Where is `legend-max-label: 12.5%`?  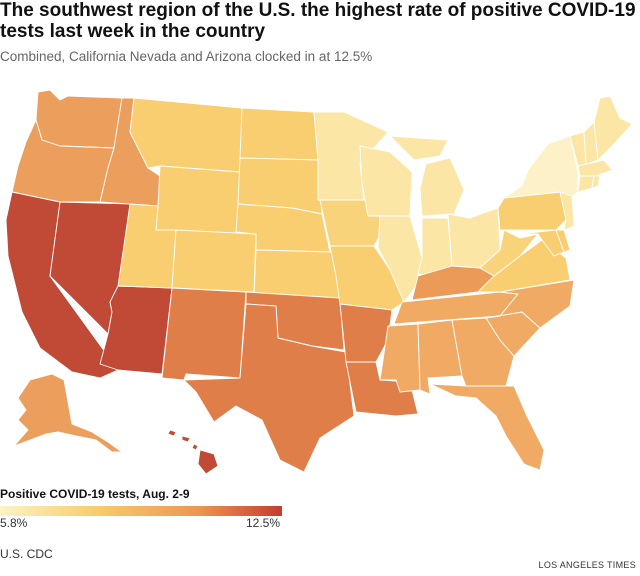 legend-max-label: 12.5% is located at coordinates (263, 523).